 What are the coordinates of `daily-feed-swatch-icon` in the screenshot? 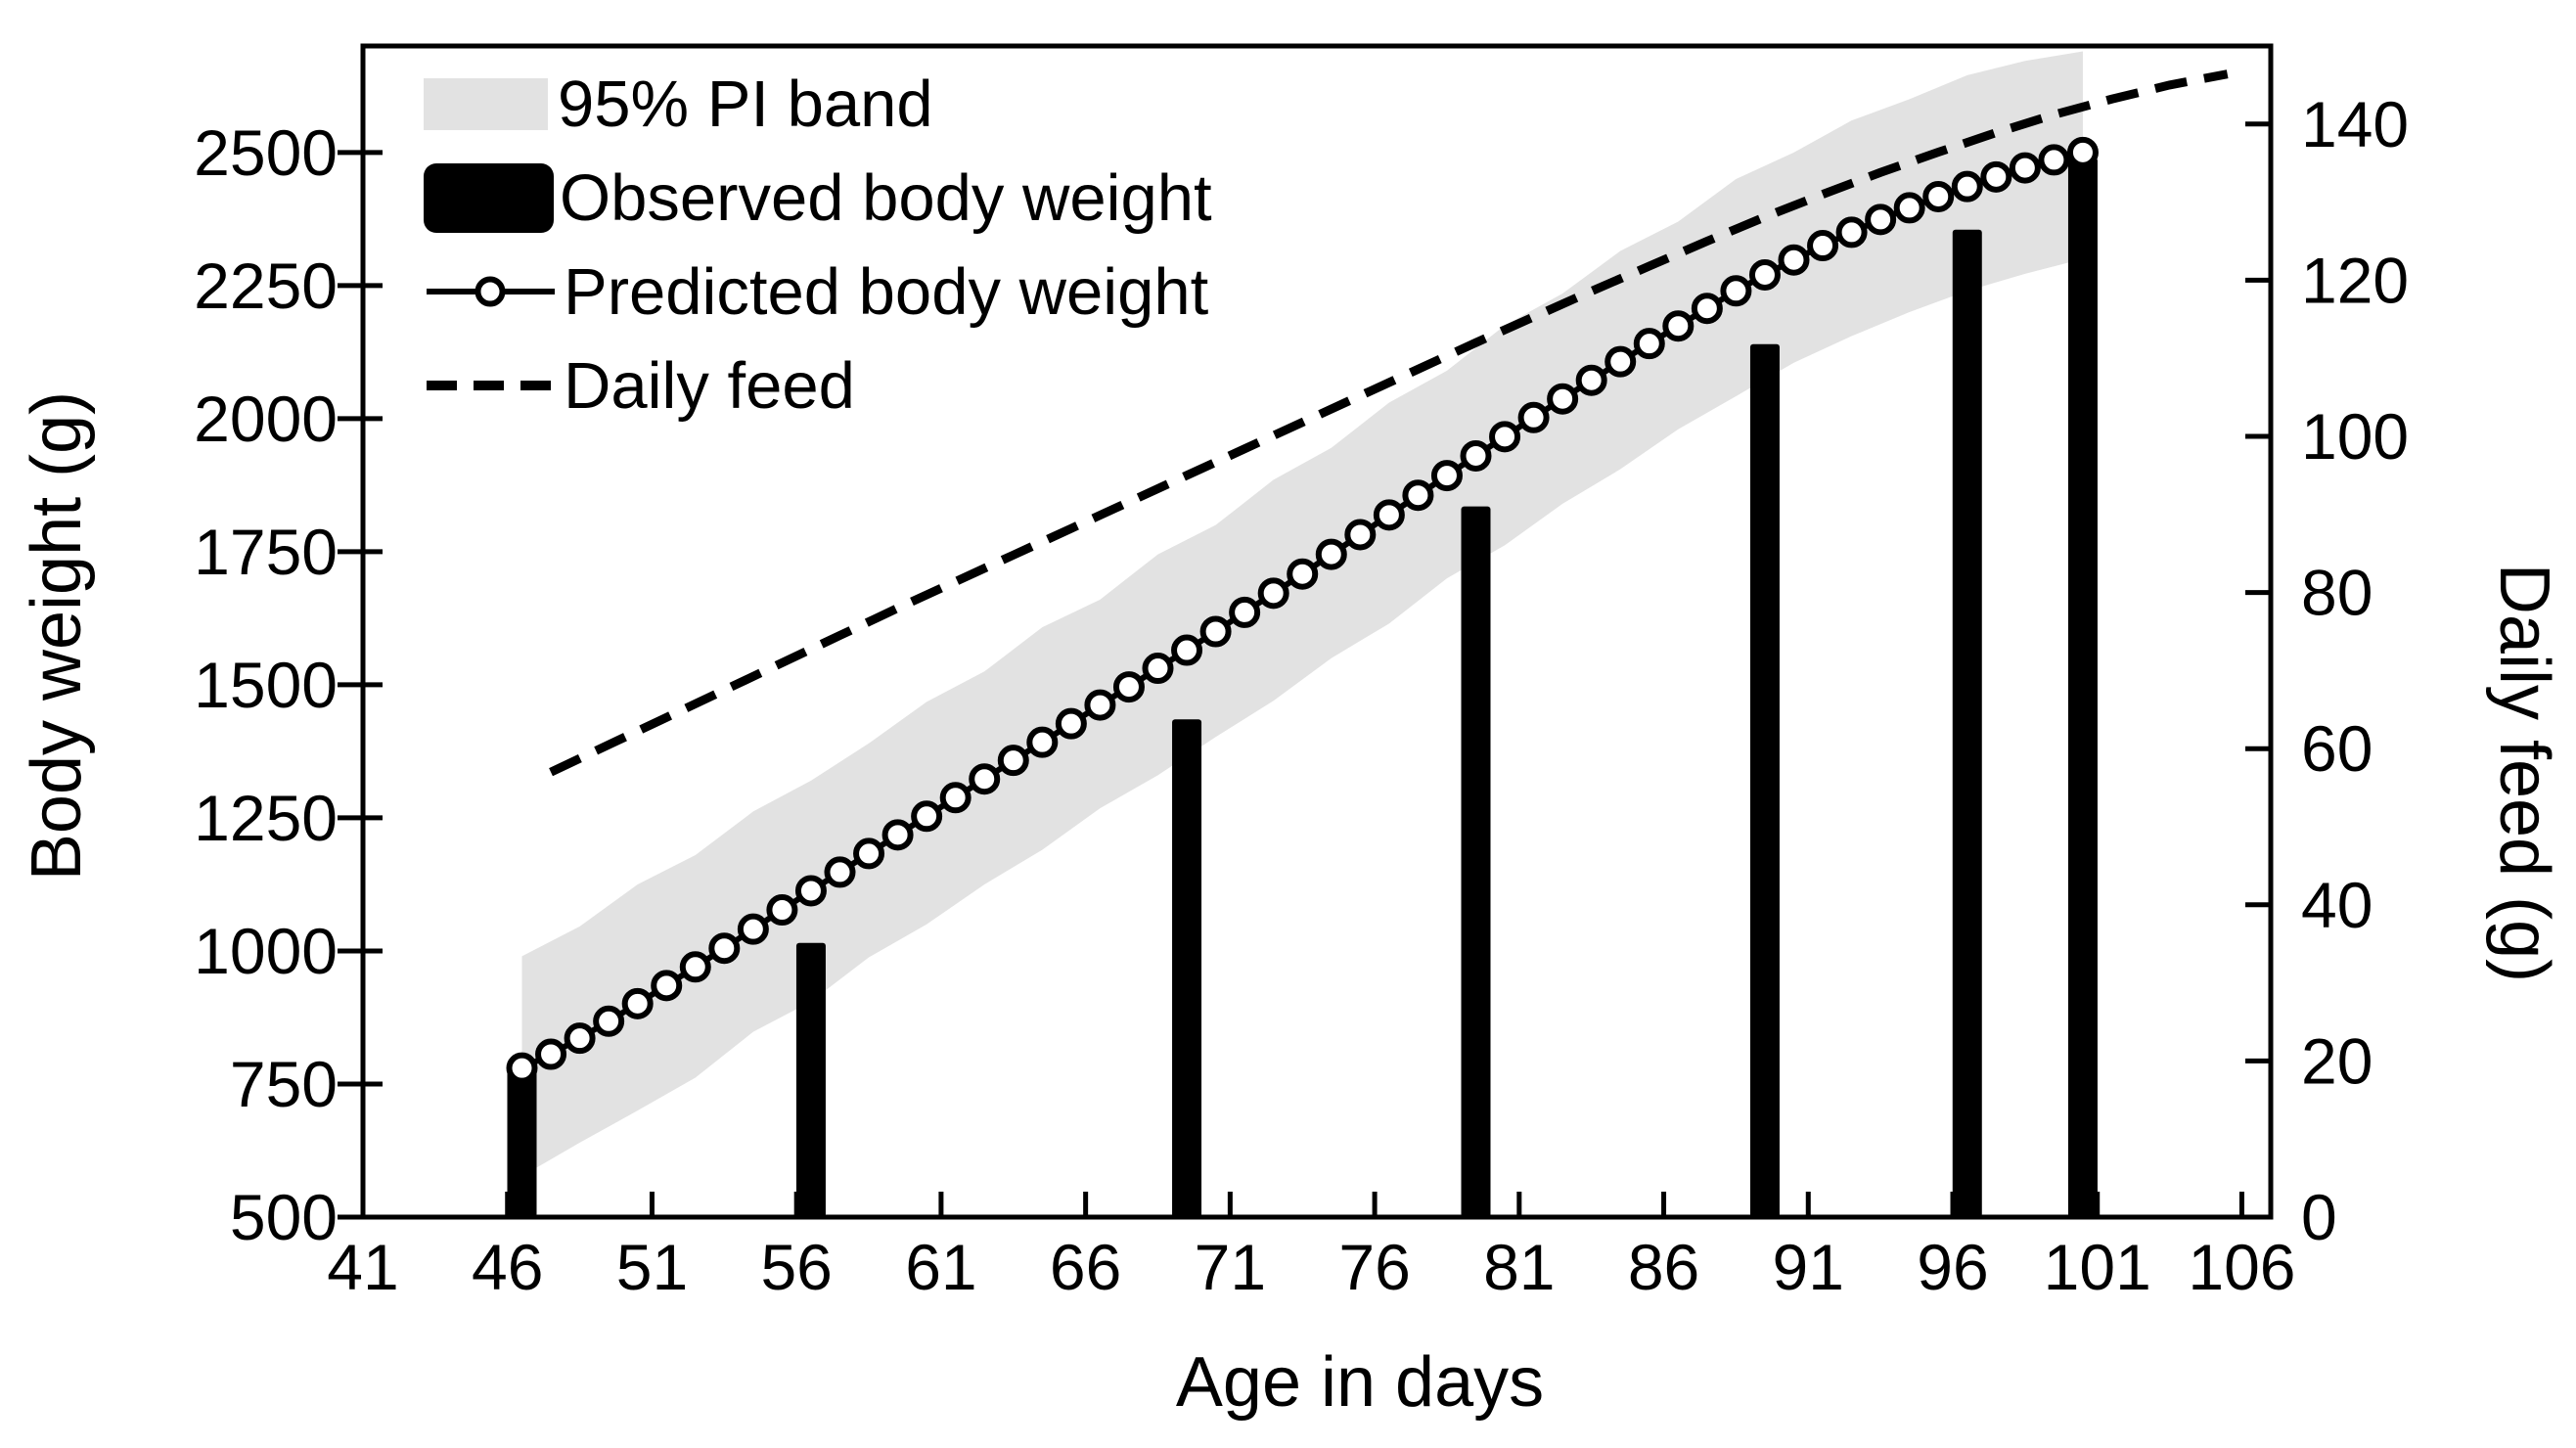 It's located at (491, 385).